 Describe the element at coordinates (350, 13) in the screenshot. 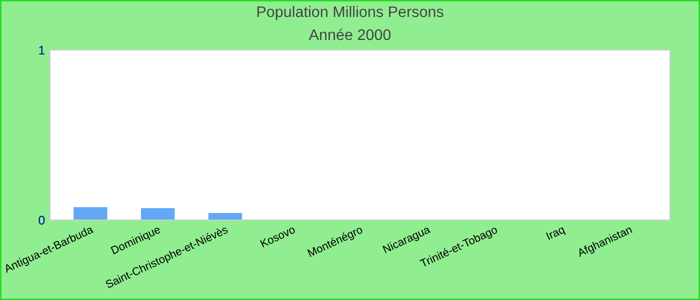

I see `chart-title: Population Millions Persons` at that location.